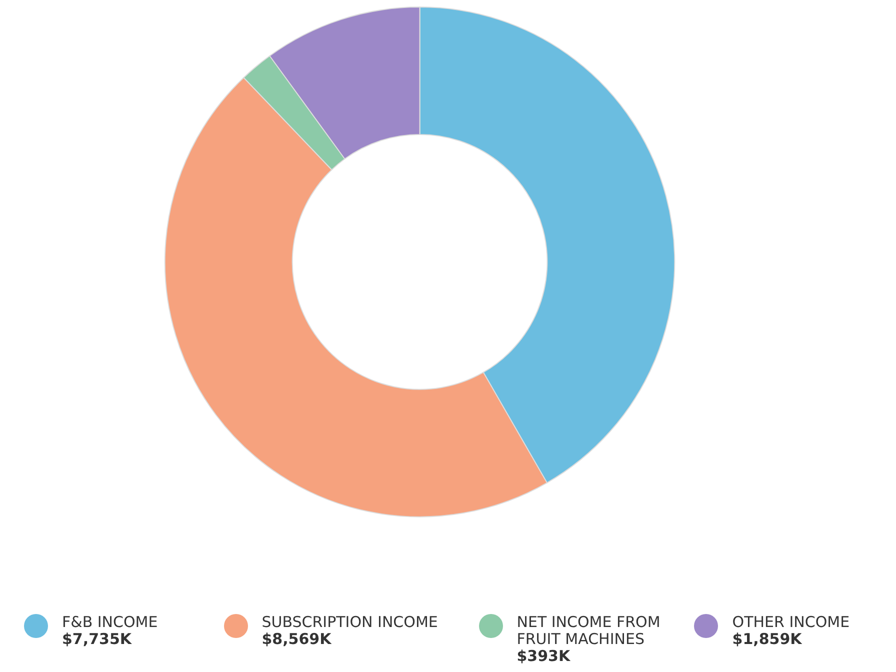 This screenshot has width=896, height=672. What do you see at coordinates (767, 639) in the screenshot?
I see `data-label: $1,859K` at bounding box center [767, 639].